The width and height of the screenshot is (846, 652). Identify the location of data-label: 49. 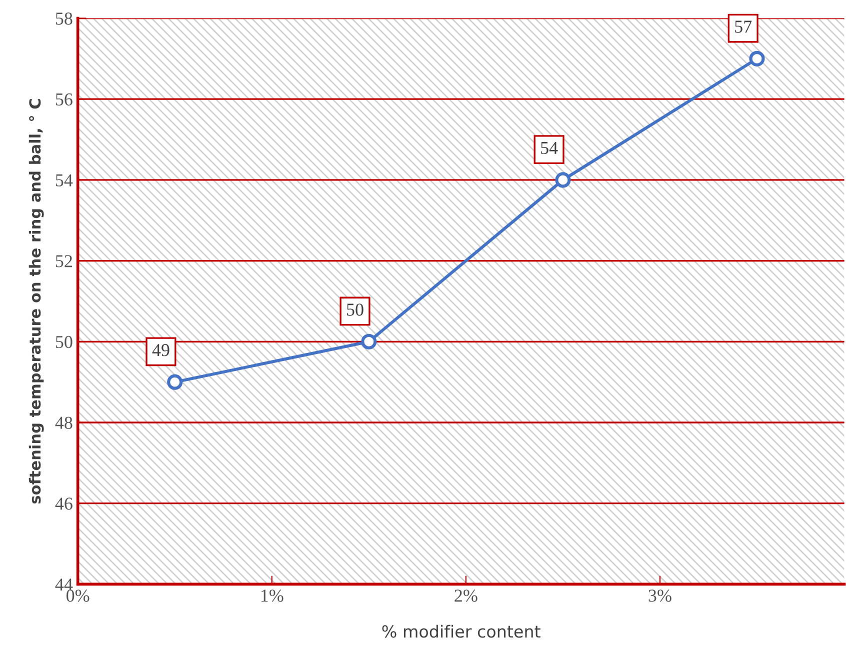
(161, 350).